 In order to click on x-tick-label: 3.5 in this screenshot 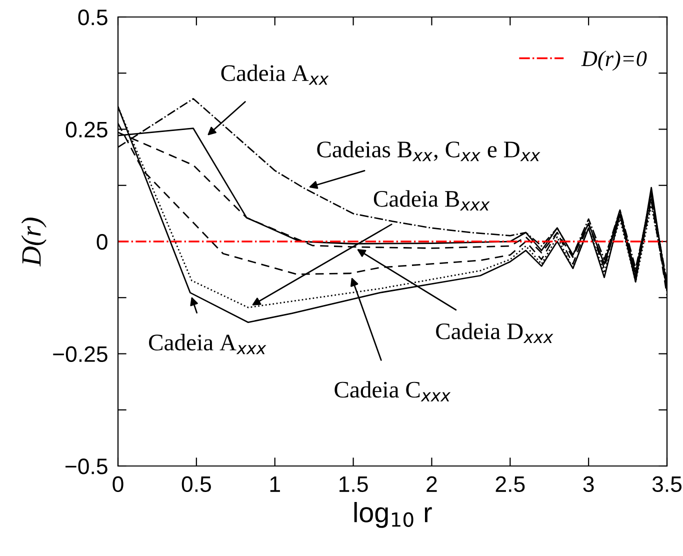, I will do `click(667, 484)`.